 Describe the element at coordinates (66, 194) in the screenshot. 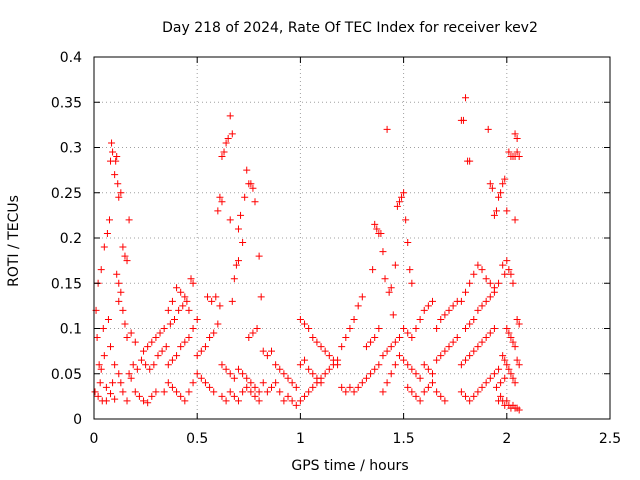

I see `y-tick-label: 0.25` at that location.